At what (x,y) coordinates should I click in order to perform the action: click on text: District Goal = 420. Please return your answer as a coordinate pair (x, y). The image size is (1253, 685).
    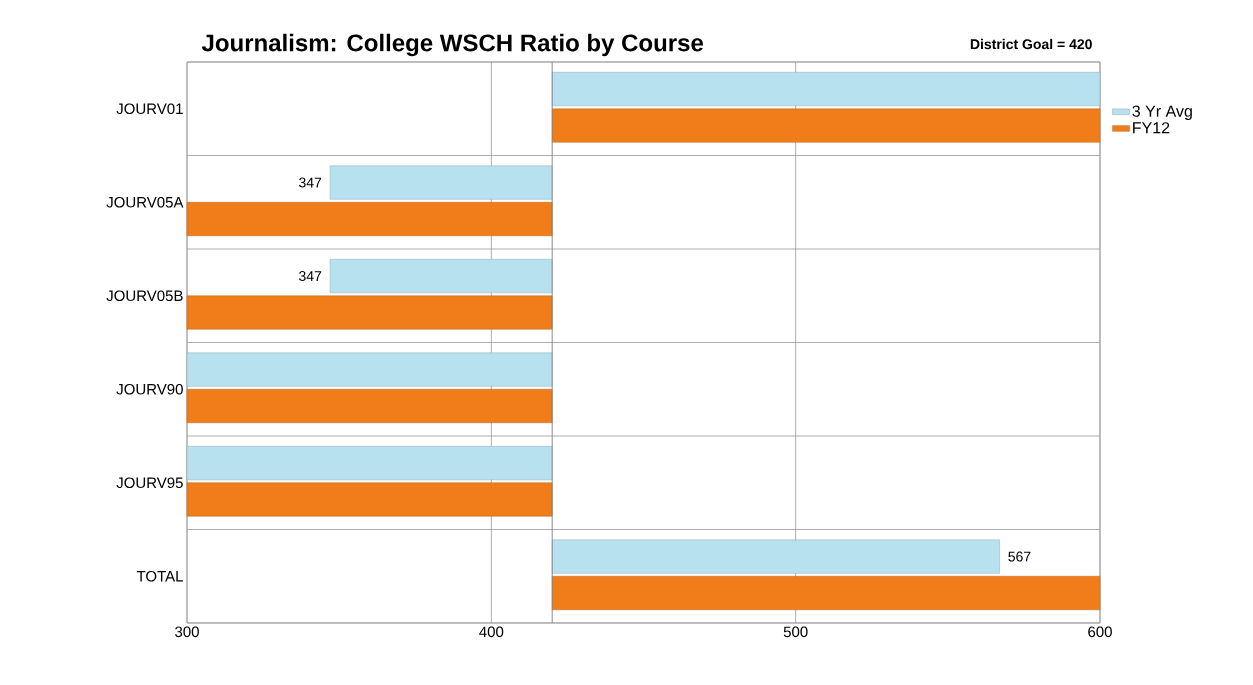
    Looking at the image, I should click on (1031, 44).